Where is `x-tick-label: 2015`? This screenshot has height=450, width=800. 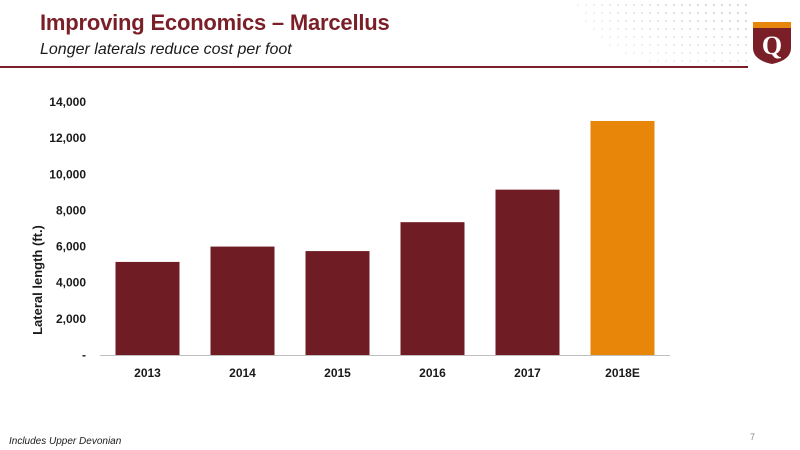 x-tick-label: 2015 is located at coordinates (337, 373).